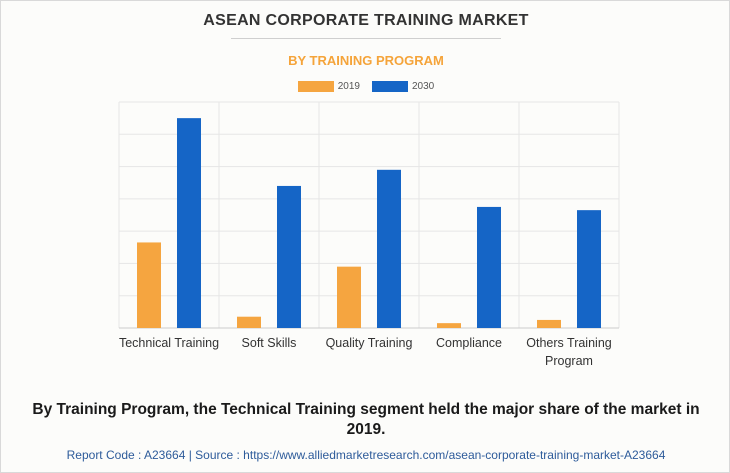  Describe the element at coordinates (489, 267) in the screenshot. I see `bar-2030-compliance` at that location.